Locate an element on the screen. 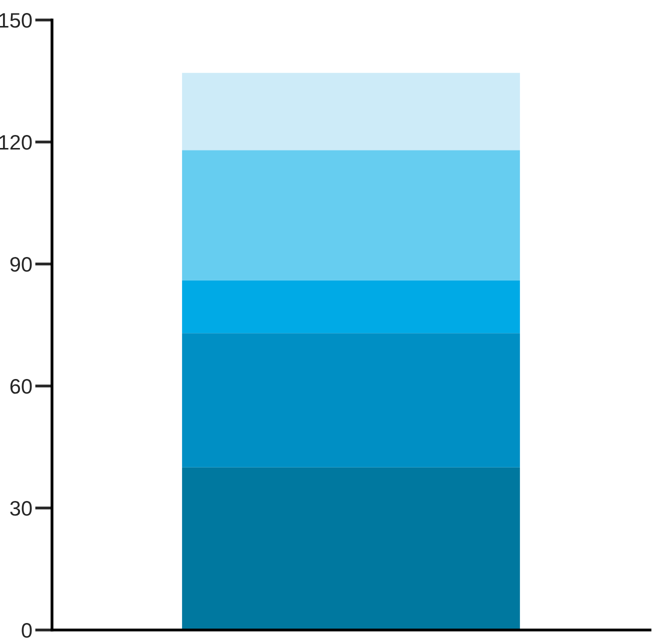 This screenshot has width=653, height=643. y-tick-label: 0 is located at coordinates (27, 630).